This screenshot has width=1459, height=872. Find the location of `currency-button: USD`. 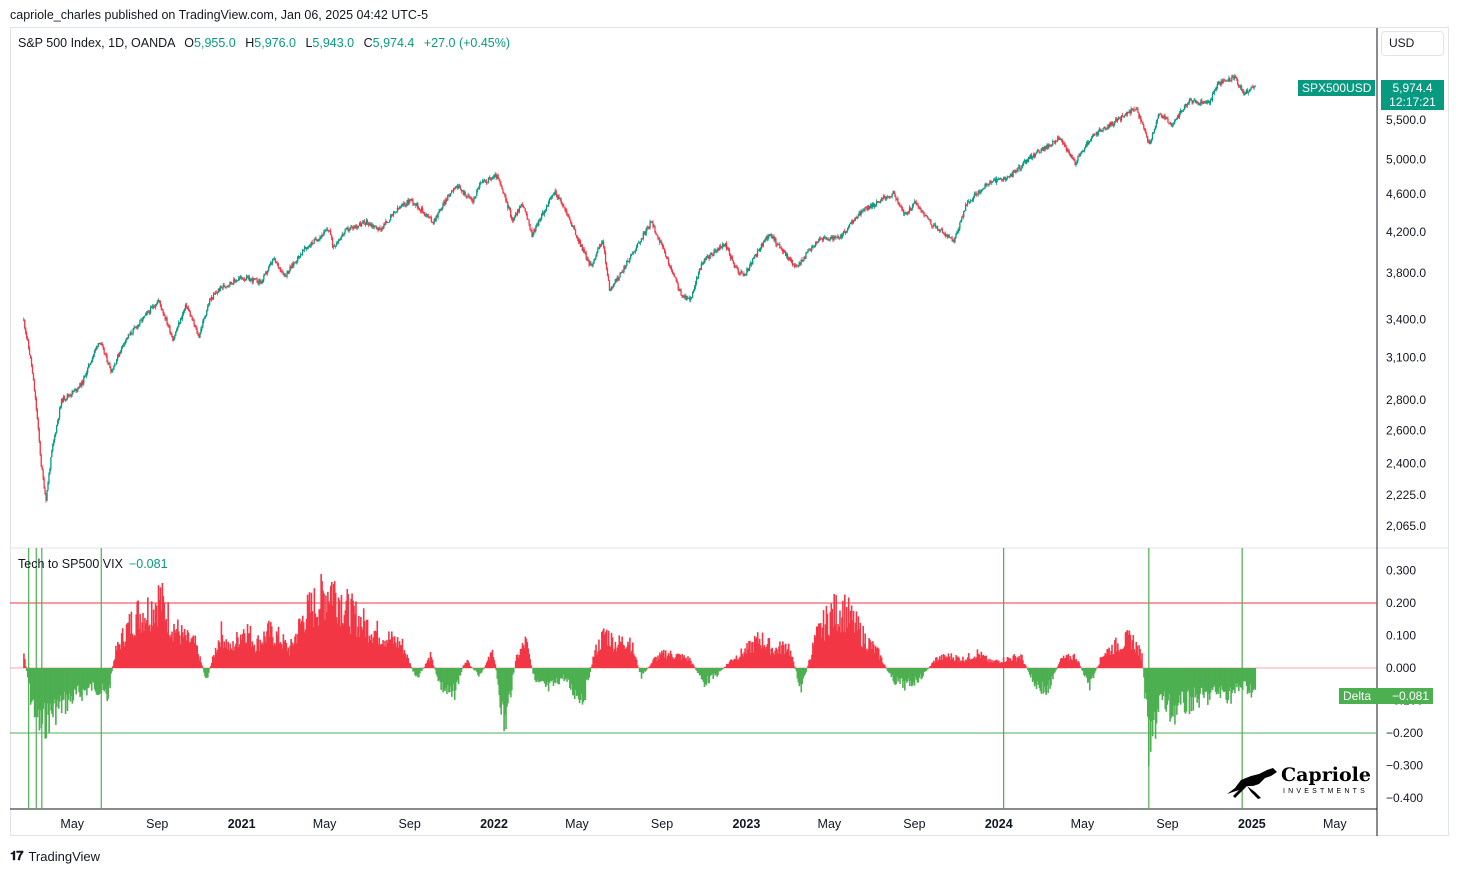

currency-button: USD is located at coordinates (1412, 43).